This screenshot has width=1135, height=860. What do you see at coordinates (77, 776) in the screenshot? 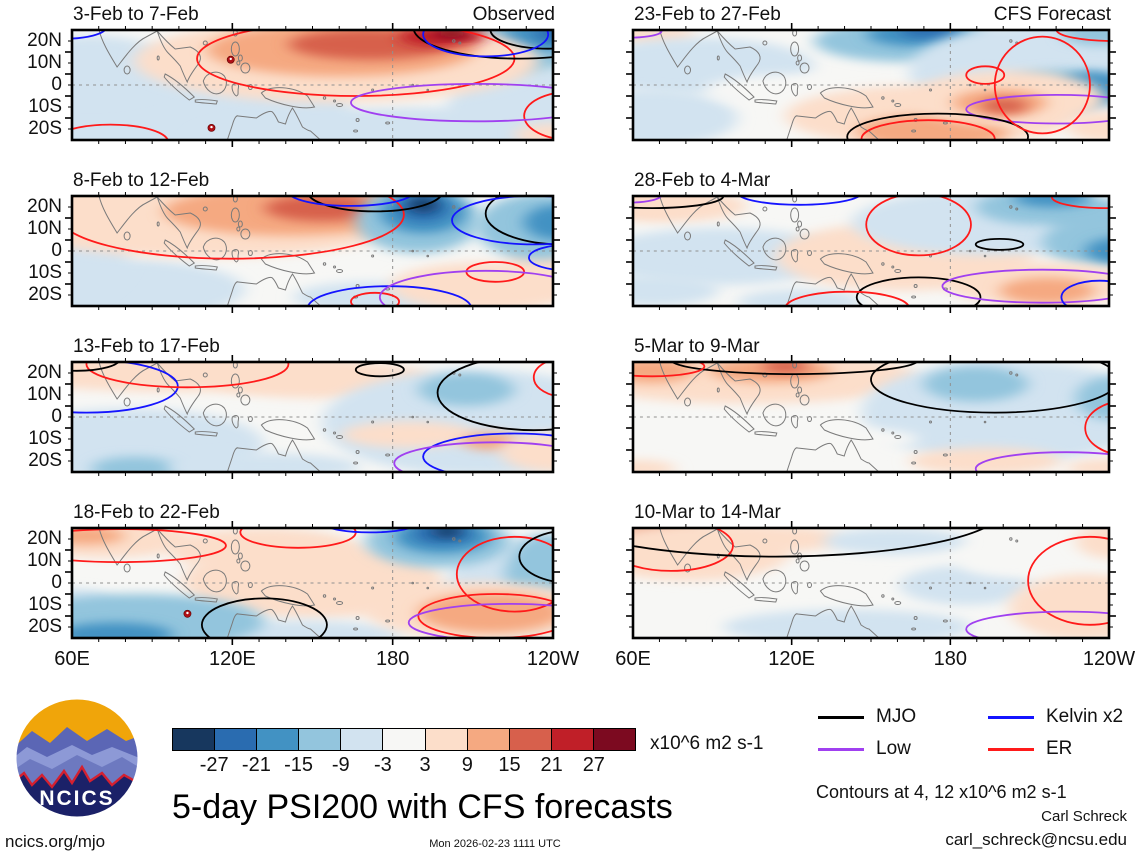
I see `logo-ridge-line` at bounding box center [77, 776].